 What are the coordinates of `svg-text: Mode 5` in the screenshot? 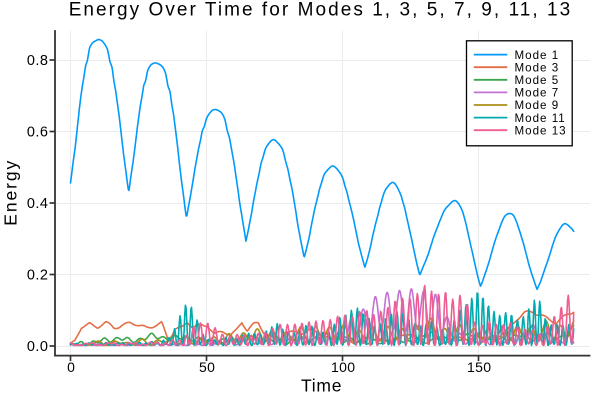 It's located at (537, 80).